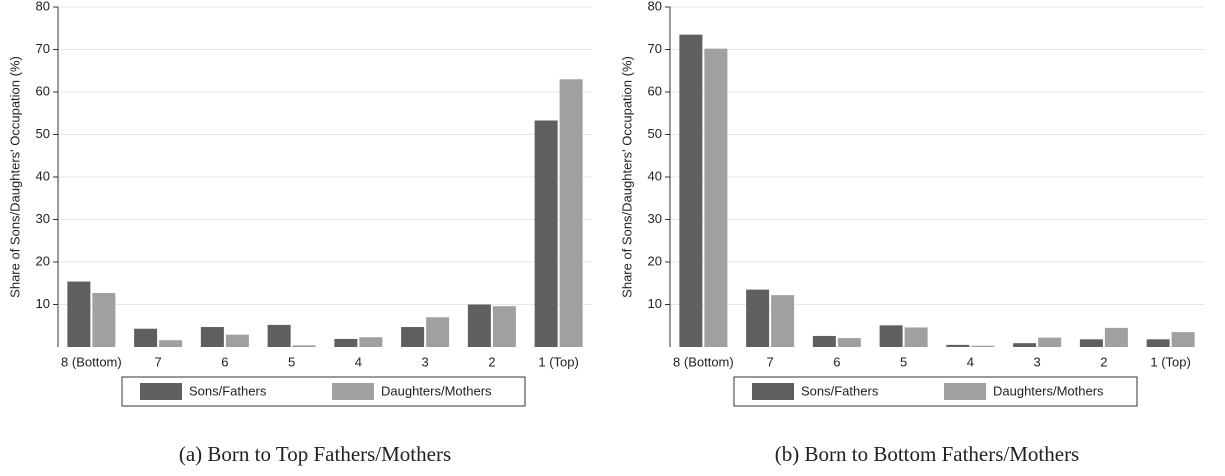  I want to click on caption: (a) Born to Top Fathers/Mothers, so click(315, 454).